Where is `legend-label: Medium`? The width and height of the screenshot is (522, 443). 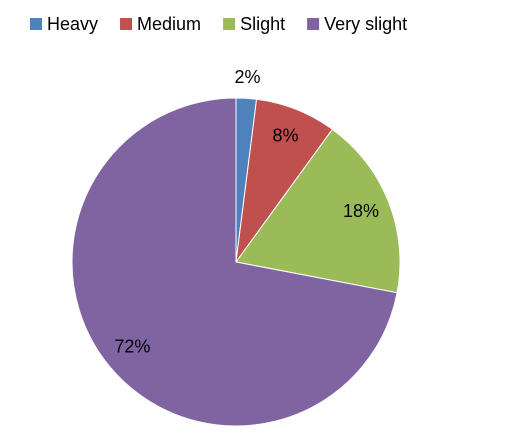 legend-label: Medium is located at coordinates (169, 24).